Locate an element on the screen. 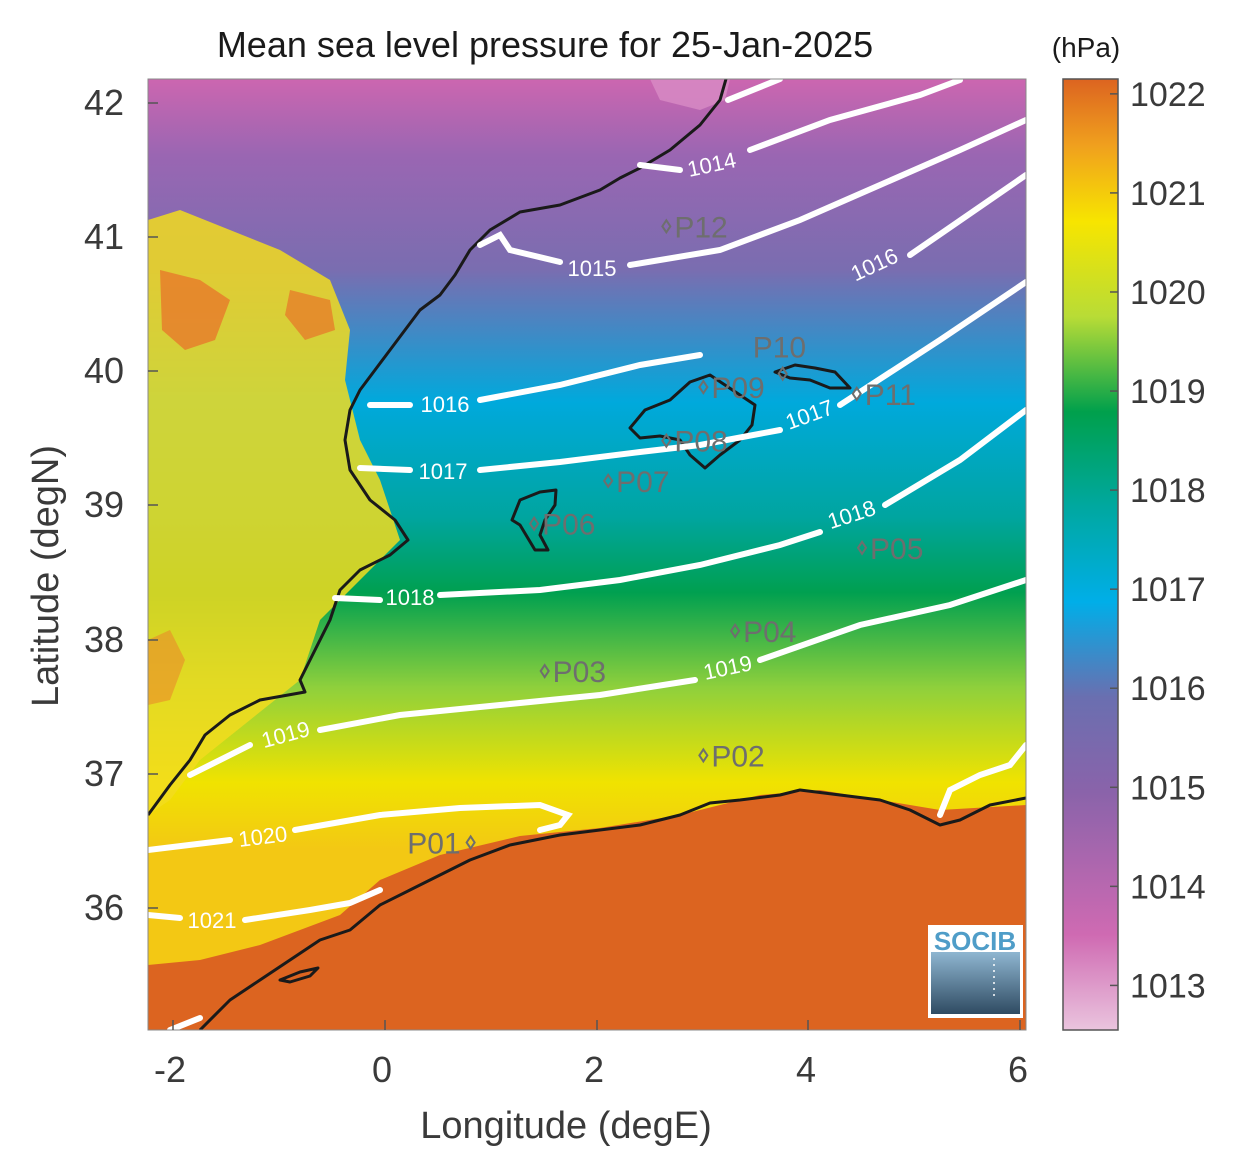 The image size is (1243, 1173). y-tick-label: 38 is located at coordinates (104, 639).